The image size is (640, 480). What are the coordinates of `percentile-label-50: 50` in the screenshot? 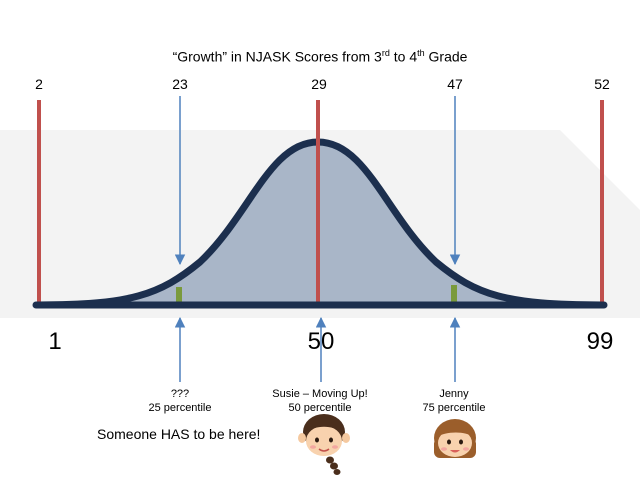 It's located at (321, 341).